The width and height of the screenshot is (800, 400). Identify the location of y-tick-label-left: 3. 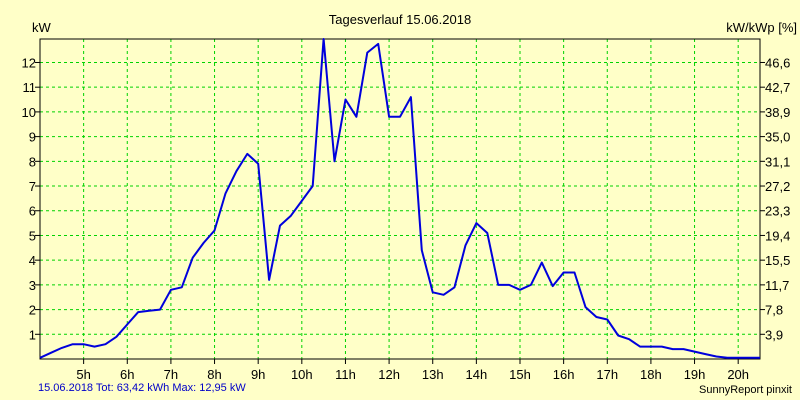
(32, 285).